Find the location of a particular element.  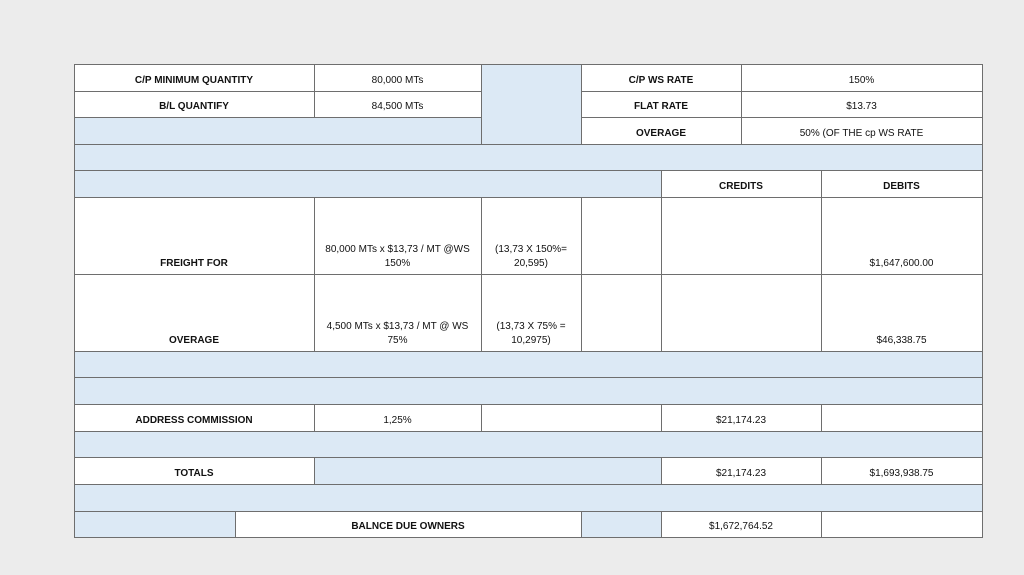

table-cell: 80,000 MTs x $13,73 / MT @WS 150% is located at coordinates (397, 235).